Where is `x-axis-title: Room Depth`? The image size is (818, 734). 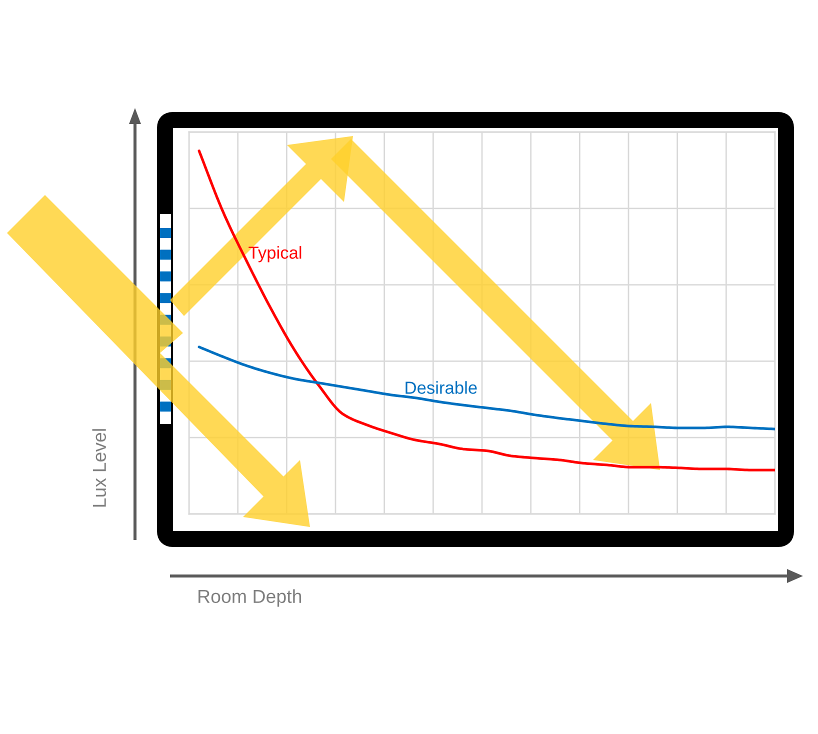
x-axis-title: Room Depth is located at coordinates (250, 598).